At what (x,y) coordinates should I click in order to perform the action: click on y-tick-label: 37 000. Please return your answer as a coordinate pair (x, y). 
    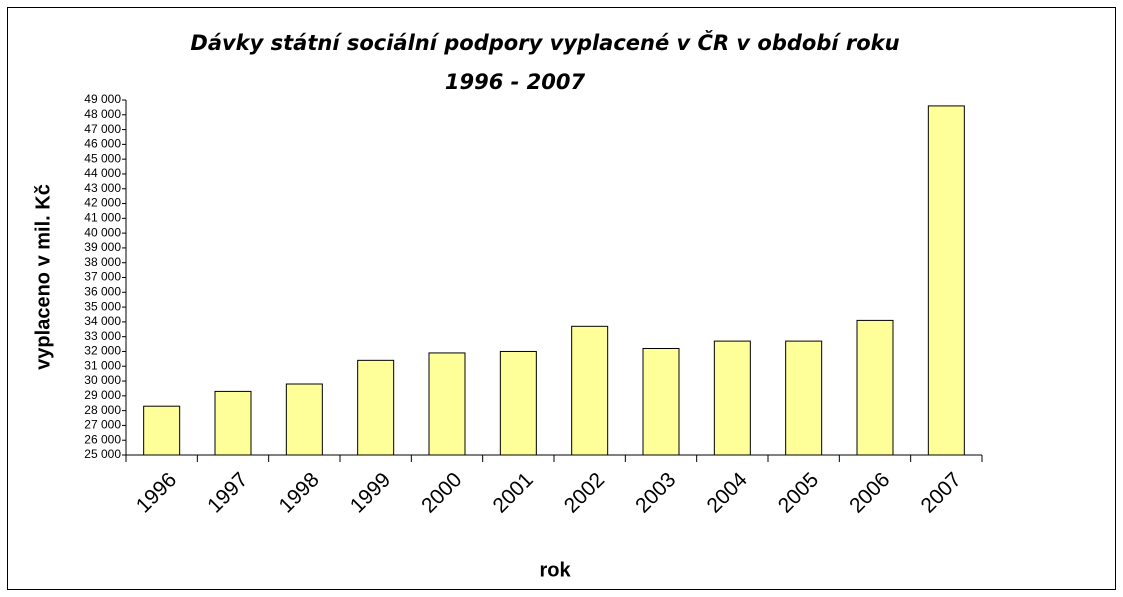
    Looking at the image, I should click on (102, 277).